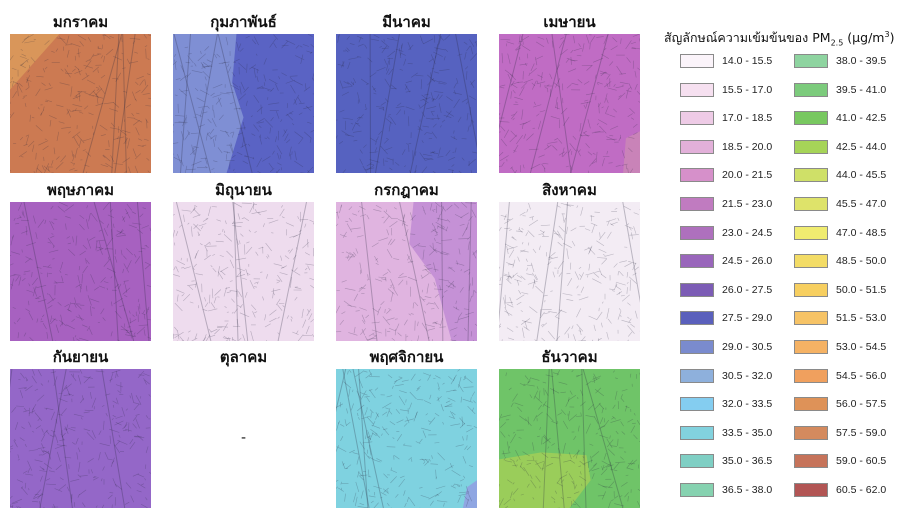 The width and height of the screenshot is (909, 508). I want to click on legend-item: 38.0 - 39.5, so click(849, 61).